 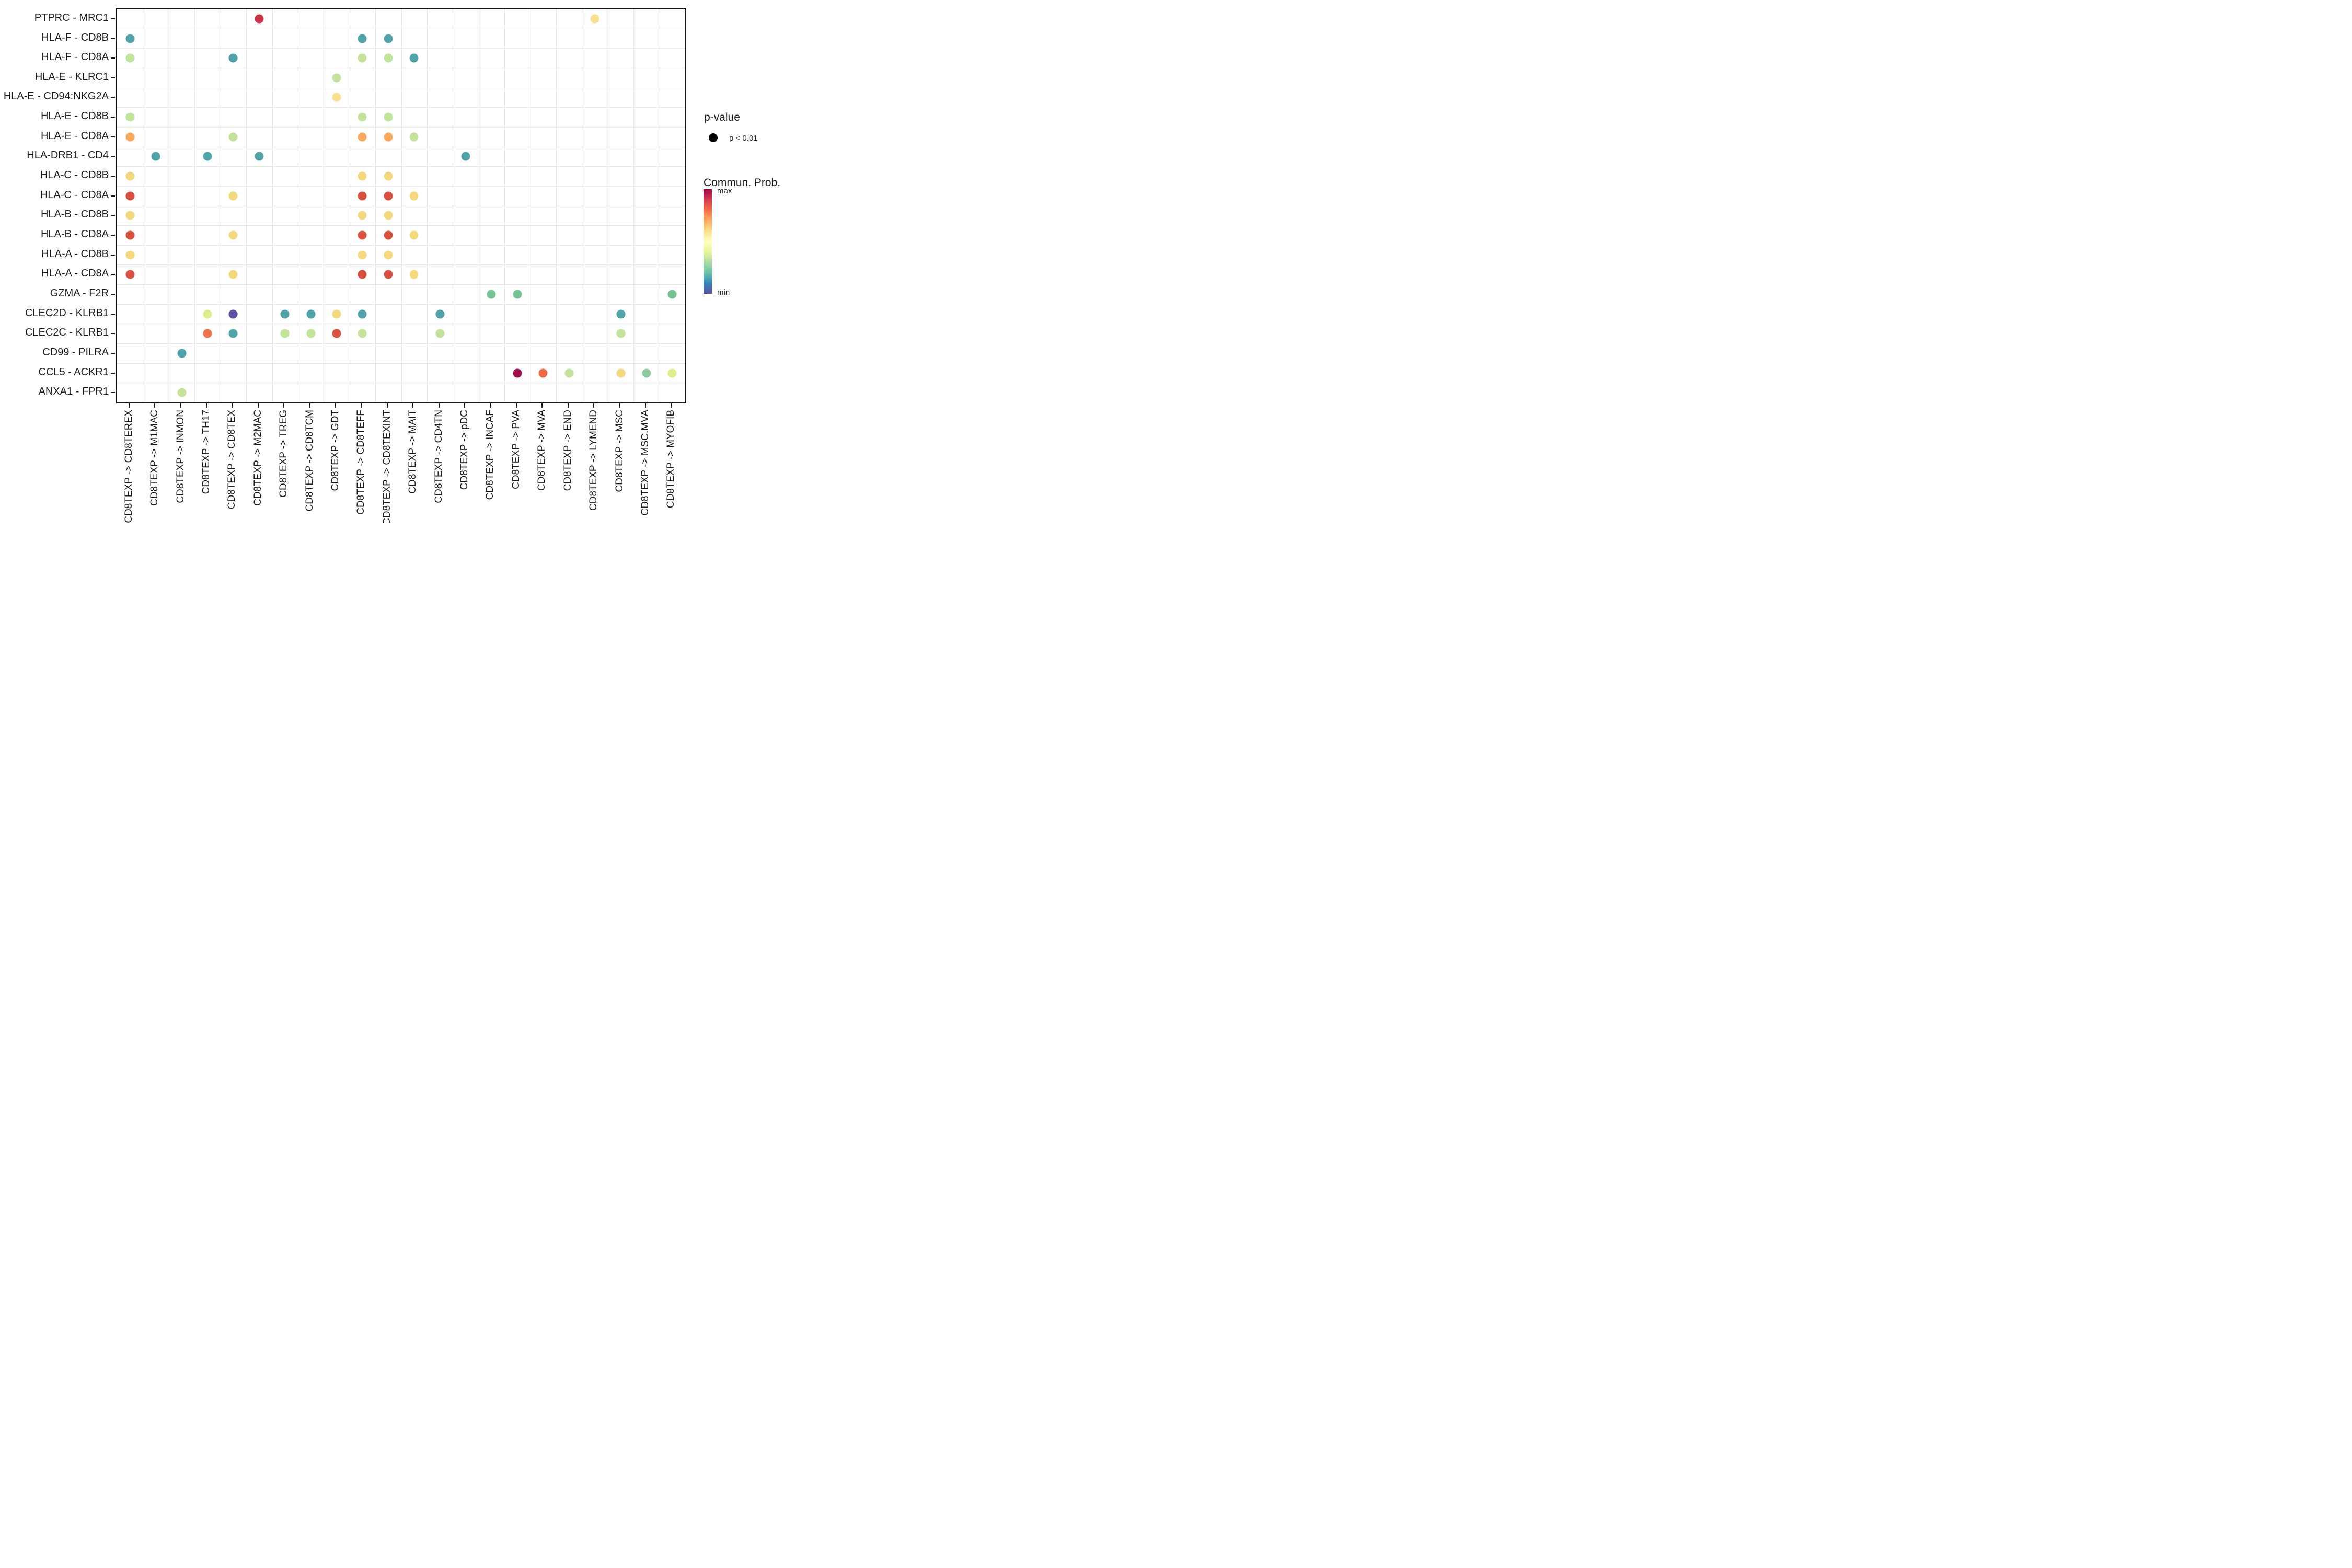 I want to click on x-axis-label: CD8TEXP -> M1MAC, so click(x=154, y=458).